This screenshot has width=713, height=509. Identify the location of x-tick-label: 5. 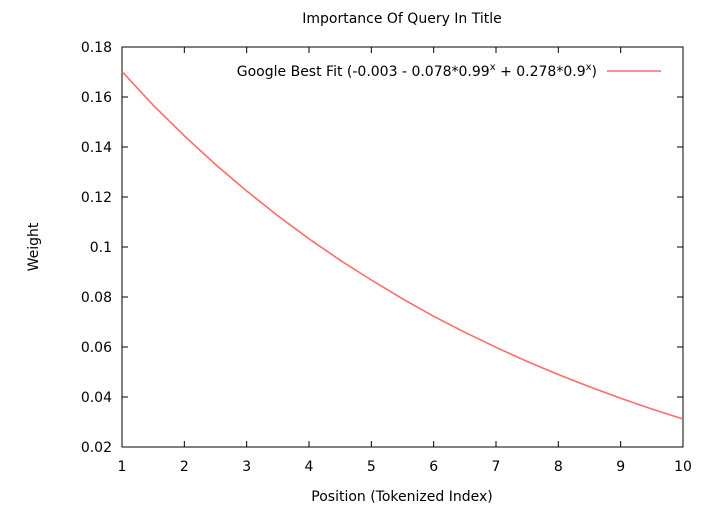
(371, 467).